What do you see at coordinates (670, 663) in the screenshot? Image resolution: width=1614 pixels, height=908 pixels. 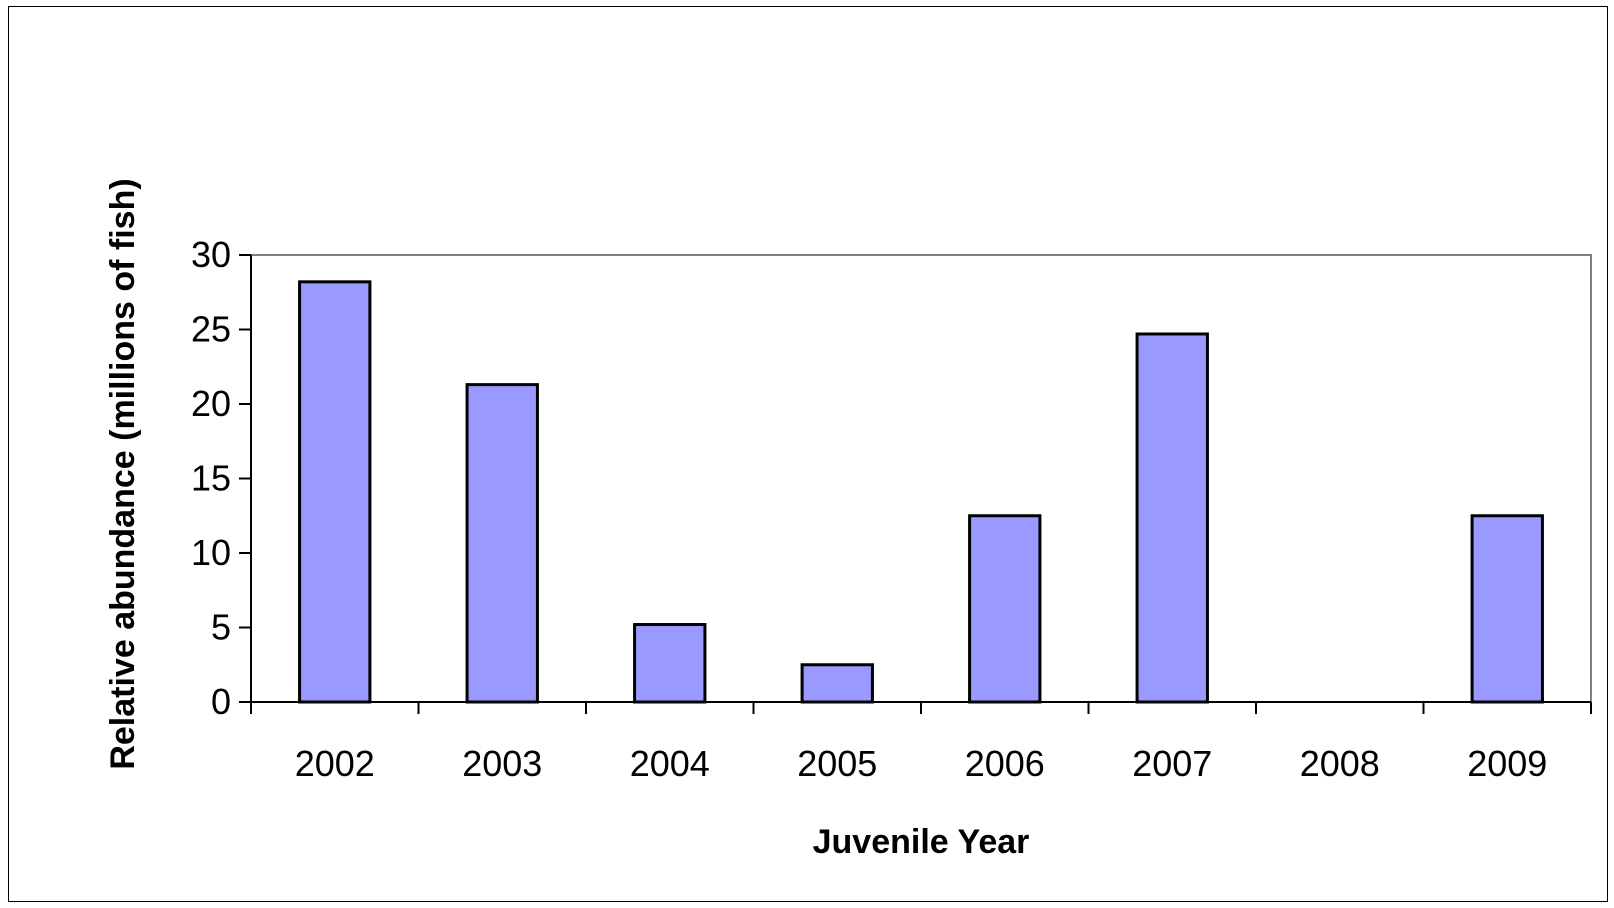 I see `bar-2004` at bounding box center [670, 663].